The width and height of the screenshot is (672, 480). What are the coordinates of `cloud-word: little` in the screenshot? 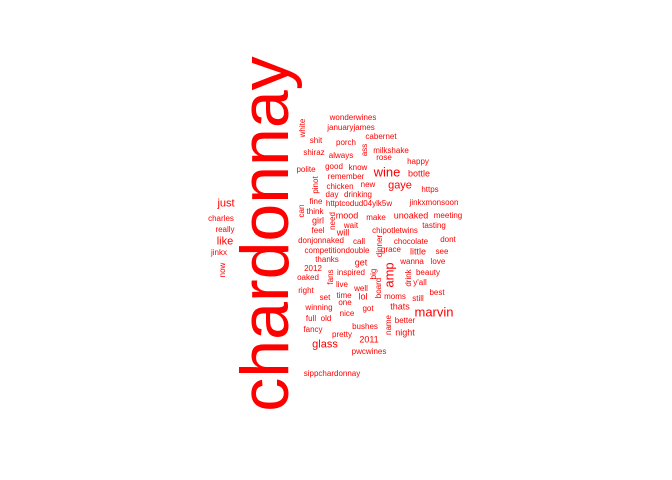 It's located at (418, 251).